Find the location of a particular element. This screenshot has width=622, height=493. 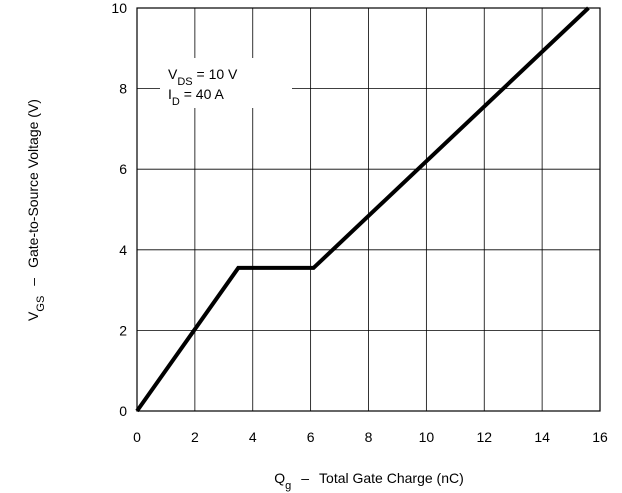

y-tick-label: 4 is located at coordinates (123, 250).